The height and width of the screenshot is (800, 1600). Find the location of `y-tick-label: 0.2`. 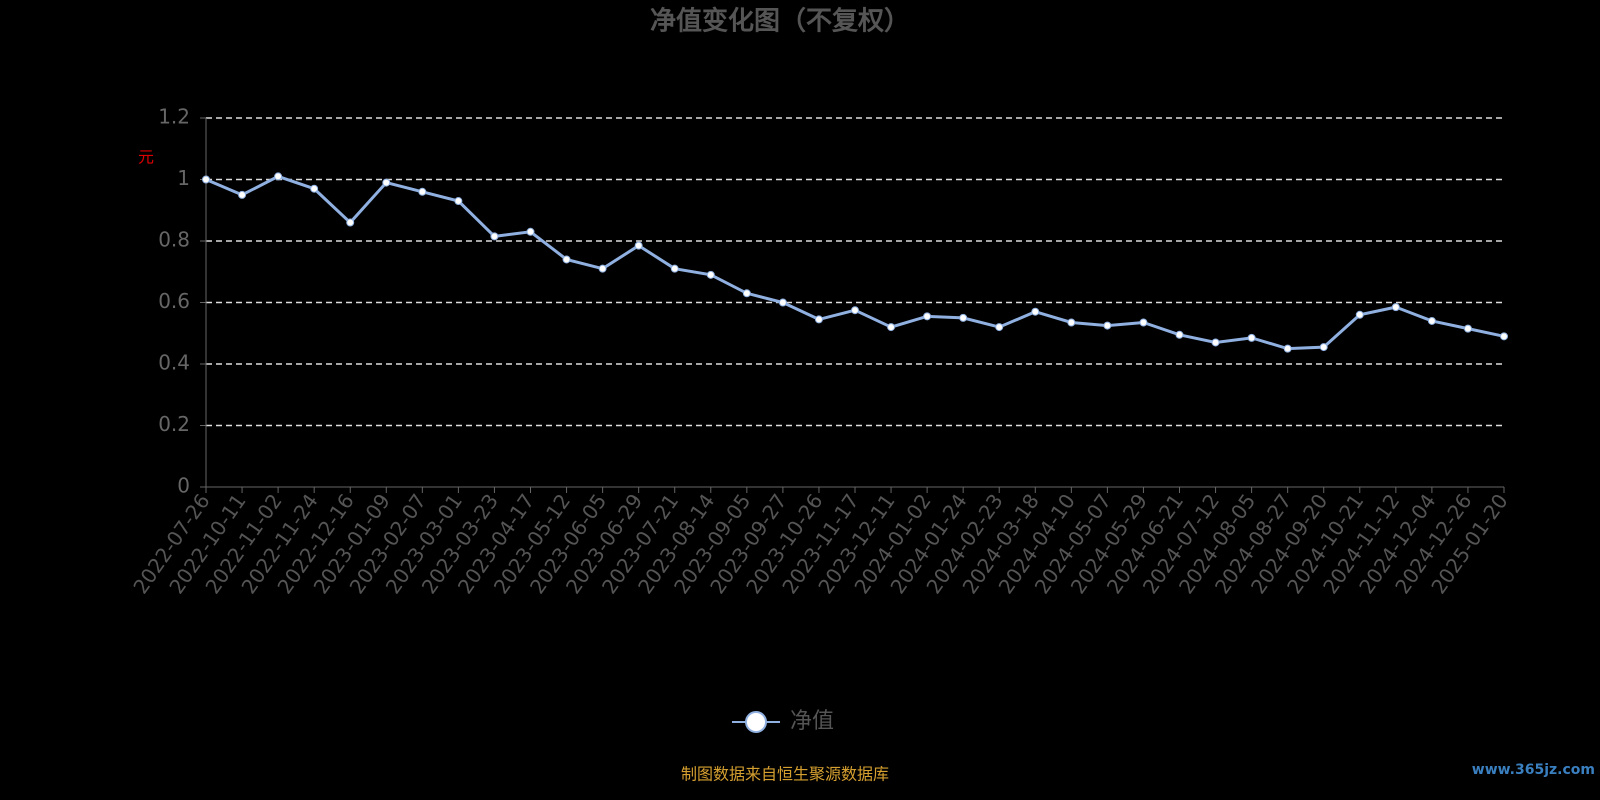

y-tick-label: 0.2 is located at coordinates (174, 424).